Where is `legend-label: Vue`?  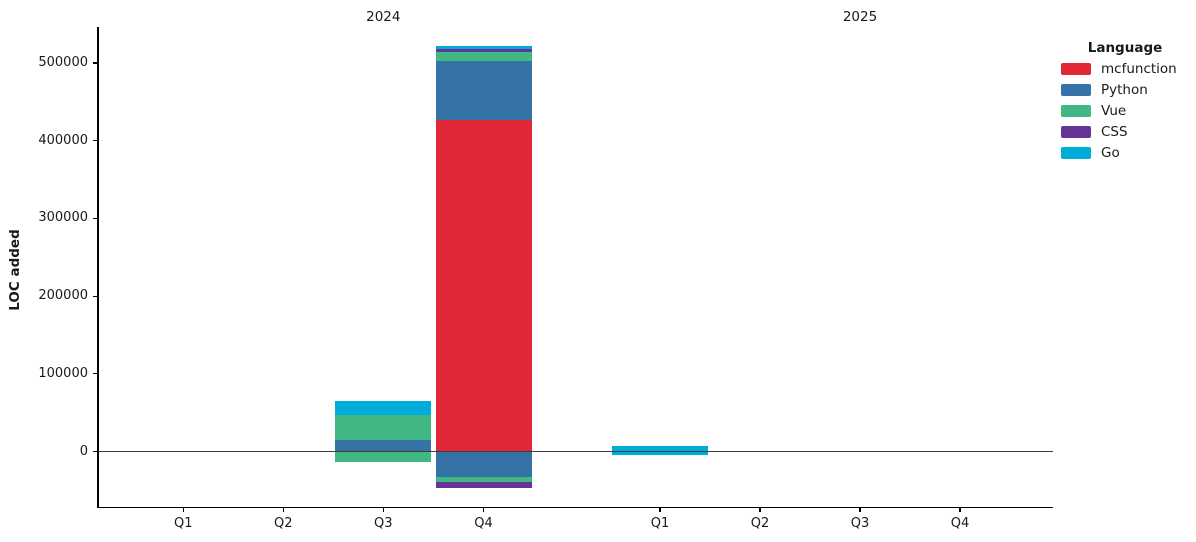 legend-label: Vue is located at coordinates (1114, 110).